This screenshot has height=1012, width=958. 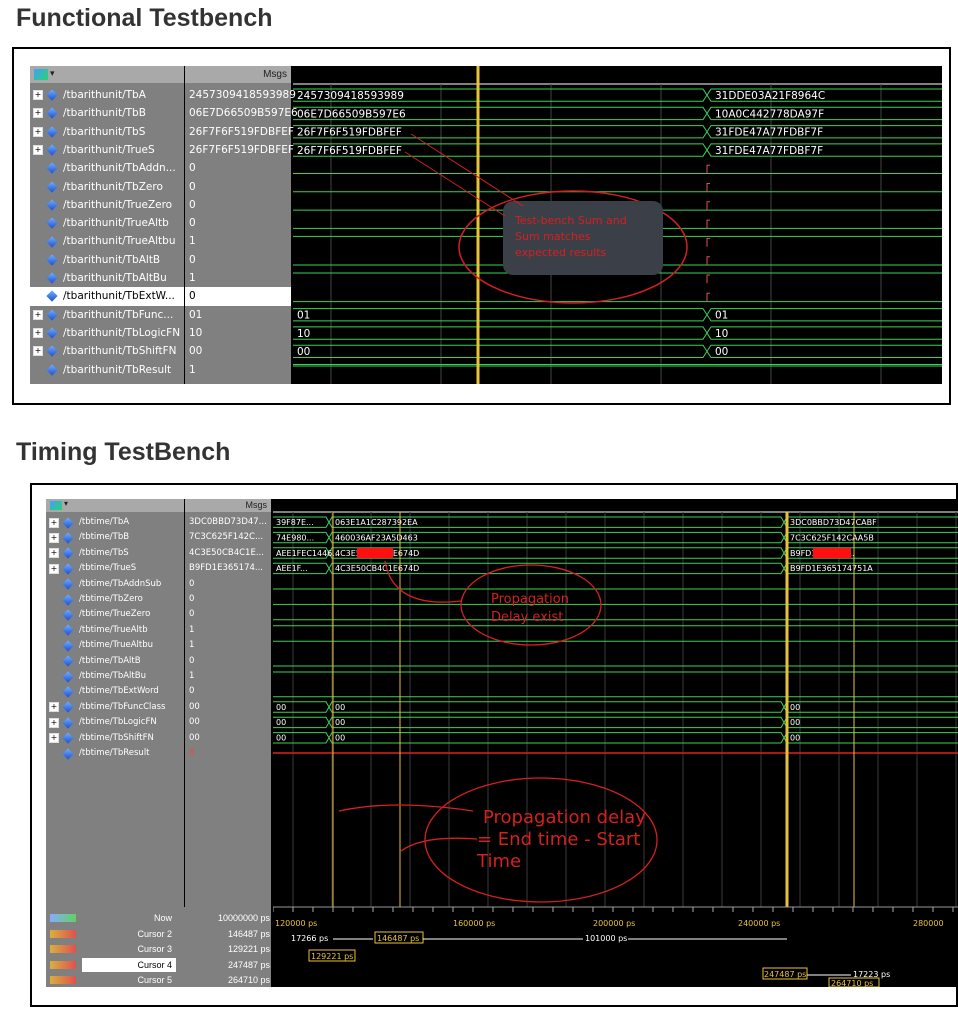 What do you see at coordinates (115, 707) in the screenshot?
I see `signal-row: + /tbtime/TbFuncClass` at bounding box center [115, 707].